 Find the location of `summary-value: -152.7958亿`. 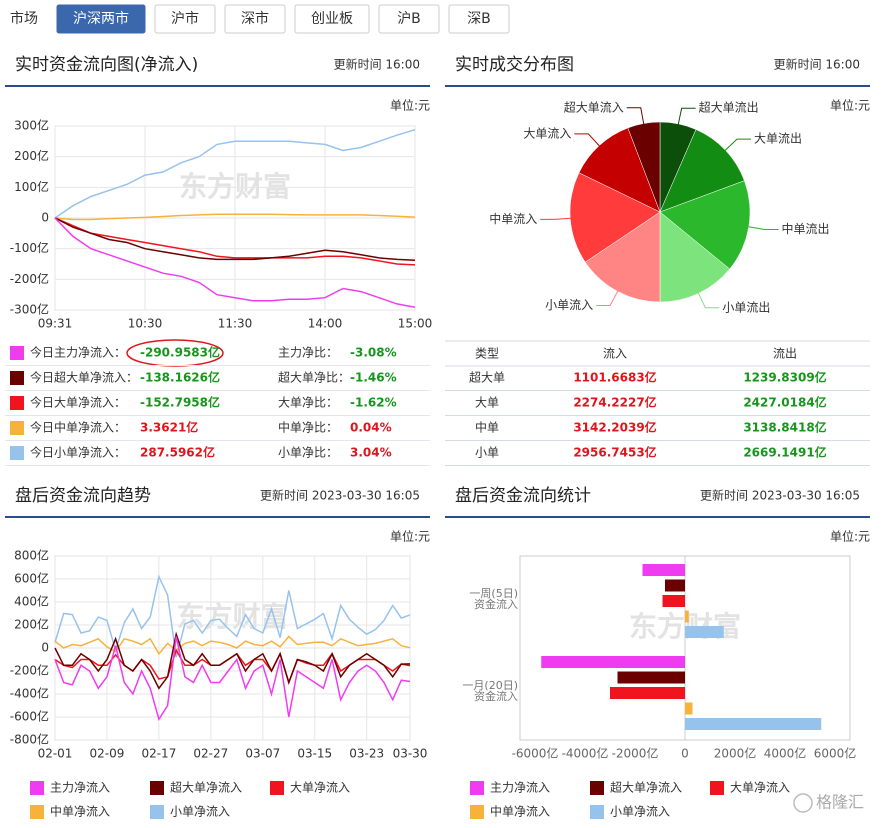

summary-value: -152.7958亿 is located at coordinates (180, 402).